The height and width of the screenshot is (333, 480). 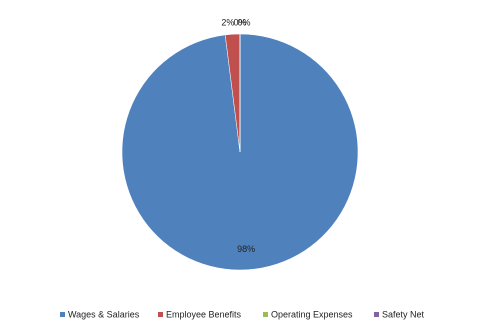 What do you see at coordinates (204, 314) in the screenshot?
I see `legend-label: Employee Benefits` at bounding box center [204, 314].